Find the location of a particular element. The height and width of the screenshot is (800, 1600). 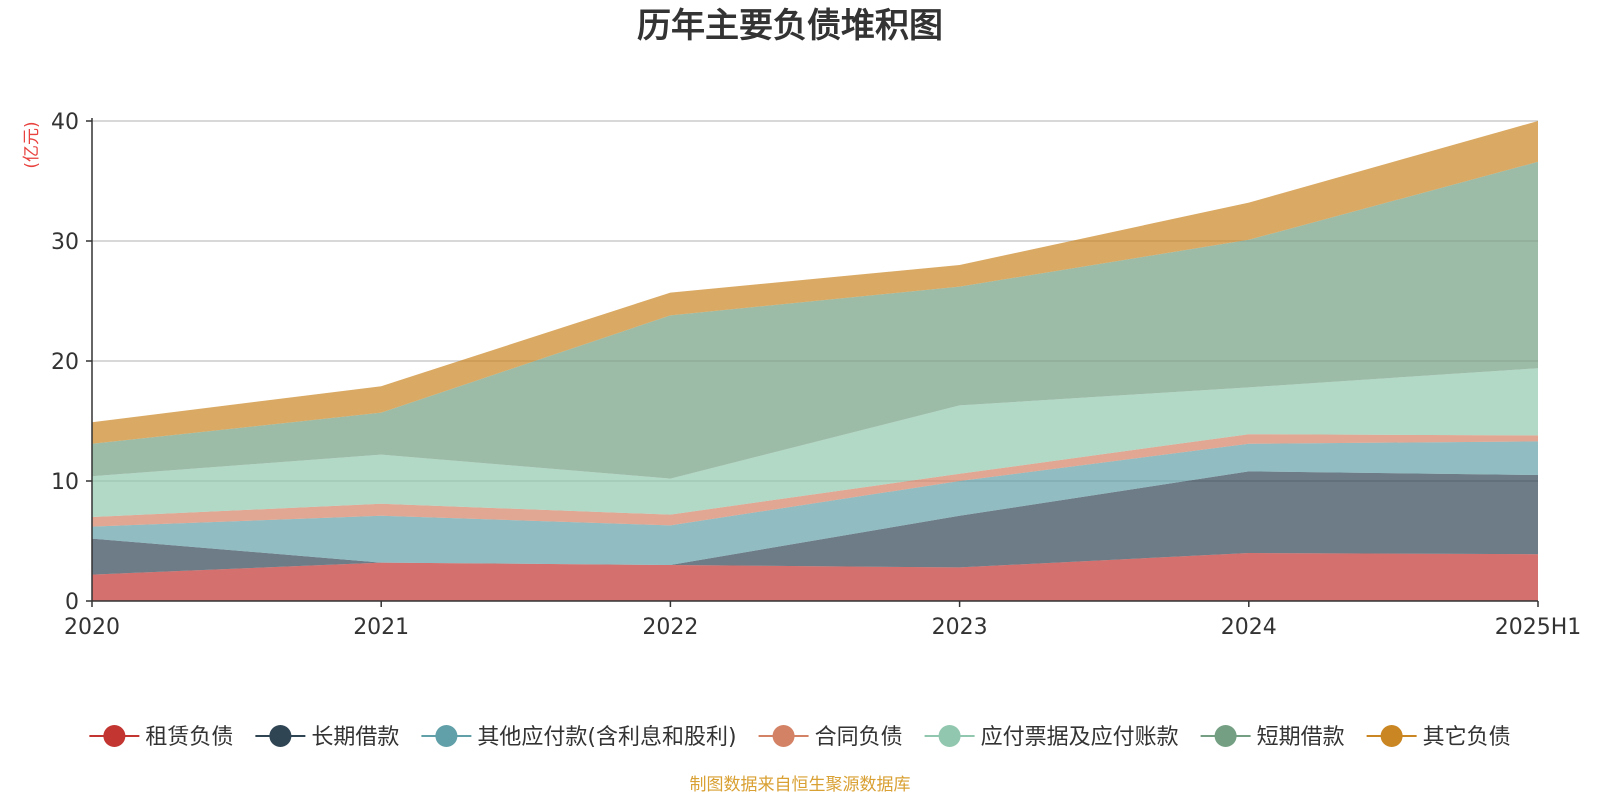

legend-label-2: 其他应付款(含利息和股利) is located at coordinates (606, 737).